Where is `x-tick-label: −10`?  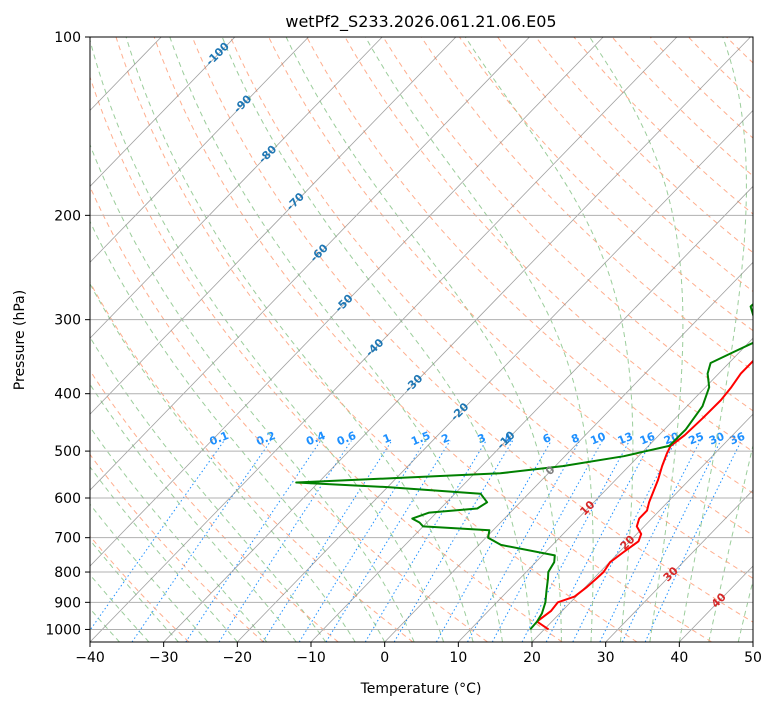
x-tick-label: −10 is located at coordinates (311, 658).